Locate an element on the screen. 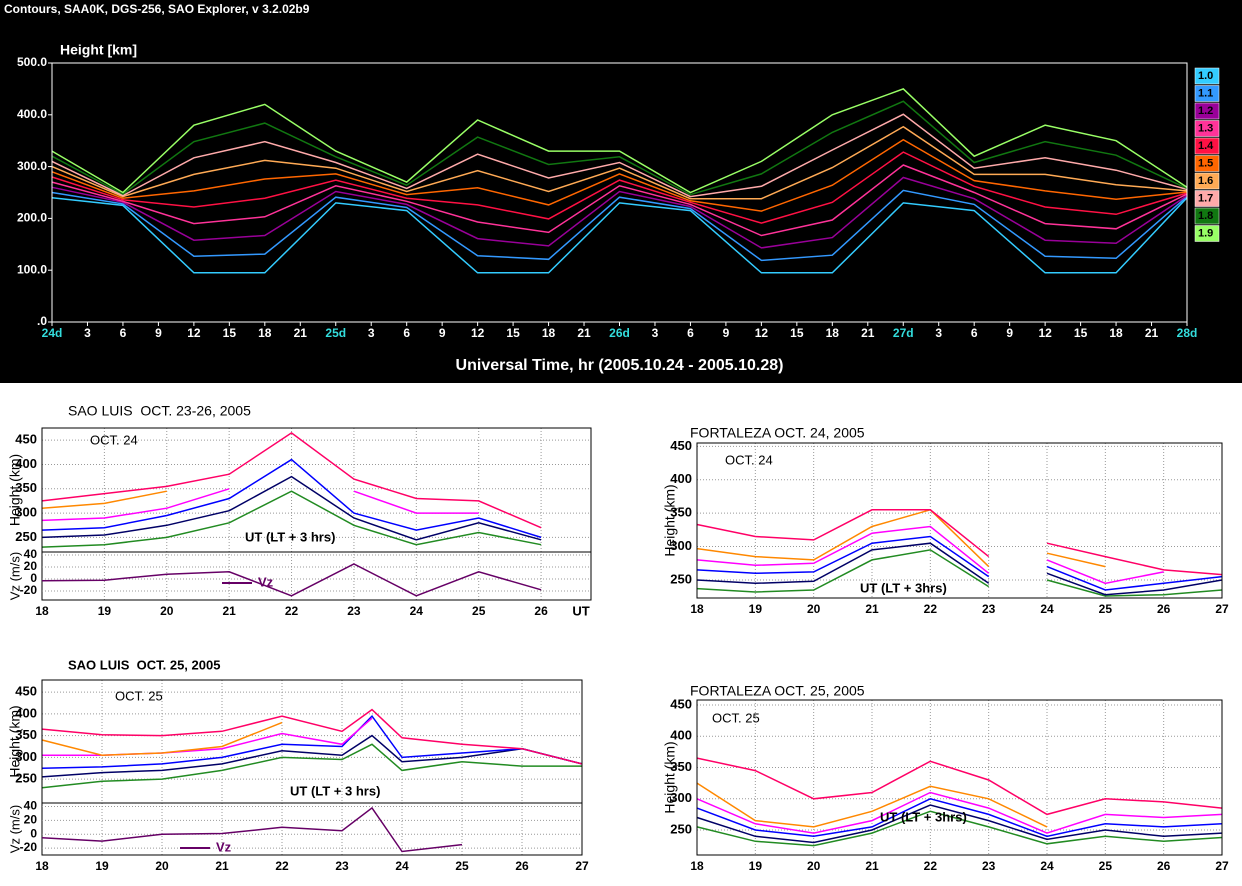  panel-title: FORTALEZA OCT. 25, 2005 is located at coordinates (777, 691).